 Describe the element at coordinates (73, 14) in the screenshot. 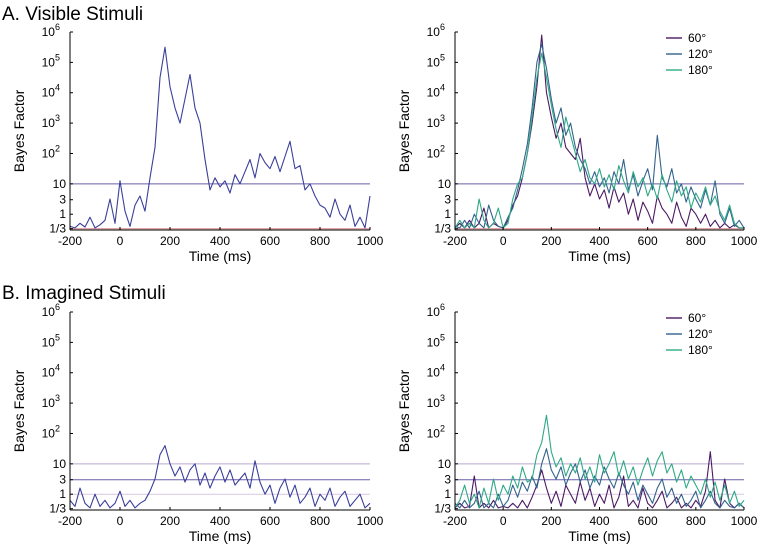

I see `section-title-visible: A. Visible Stimuli` at that location.